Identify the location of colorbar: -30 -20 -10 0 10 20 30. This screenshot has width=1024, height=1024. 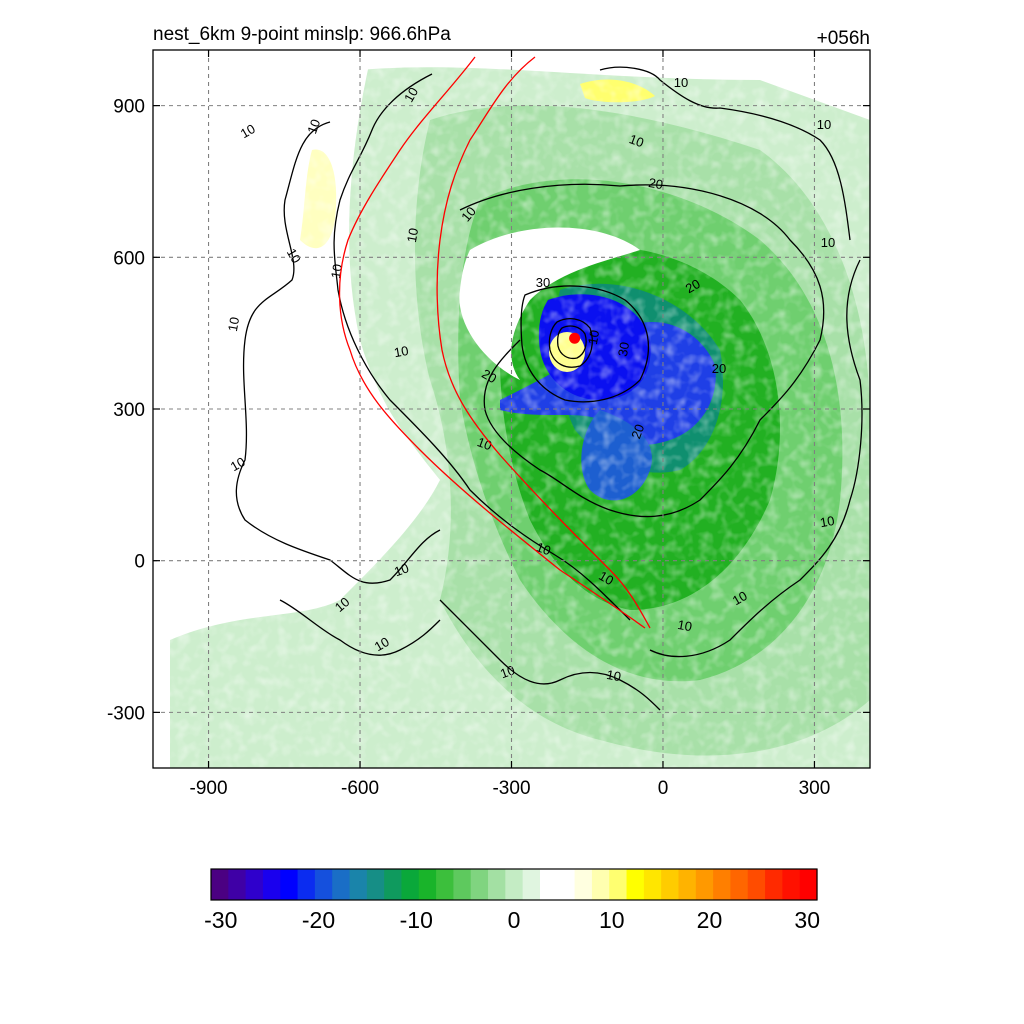
(512, 900).